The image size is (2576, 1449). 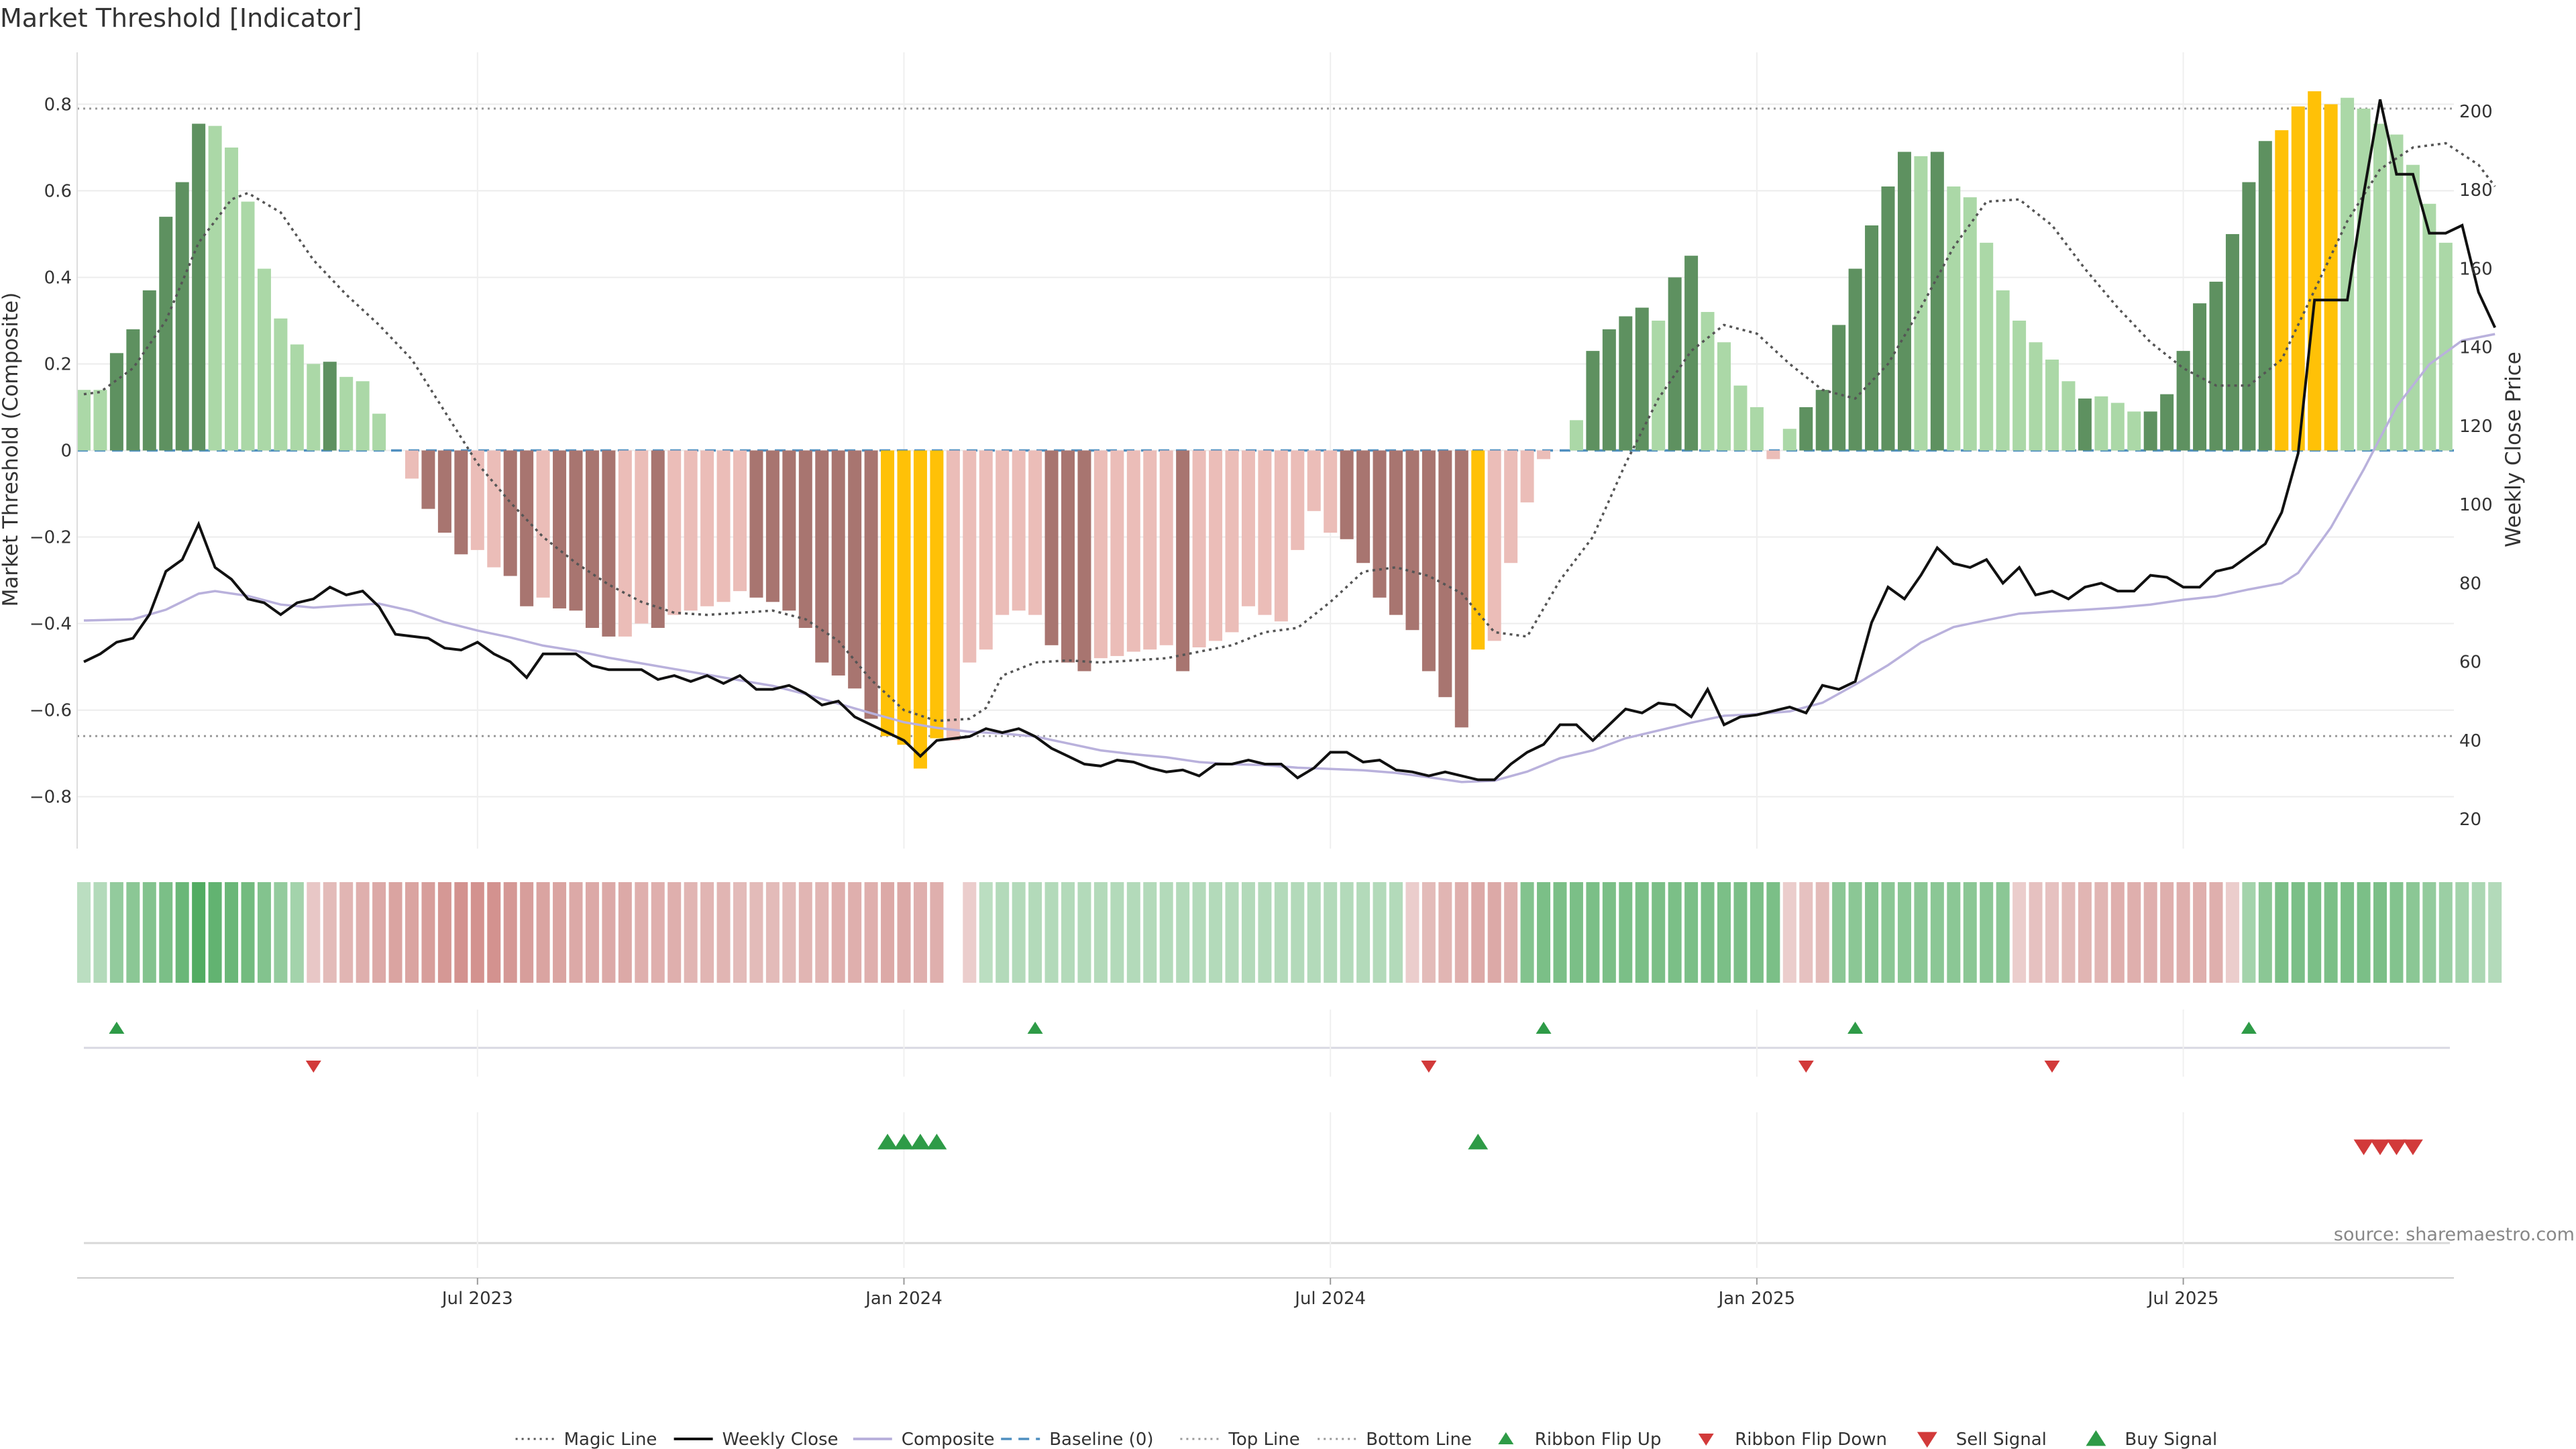 What do you see at coordinates (1579, 1439) in the screenshot?
I see `legend-item: Ribbon Flip Up` at bounding box center [1579, 1439].